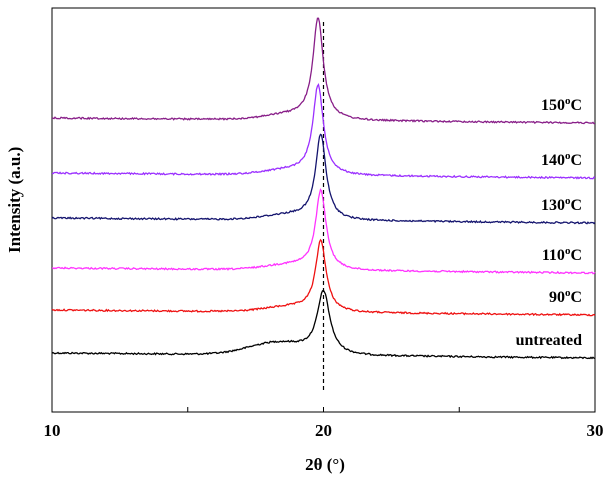 The image size is (606, 482). Describe the element at coordinates (561, 104) in the screenshot. I see `series-label: 150oC` at that location.